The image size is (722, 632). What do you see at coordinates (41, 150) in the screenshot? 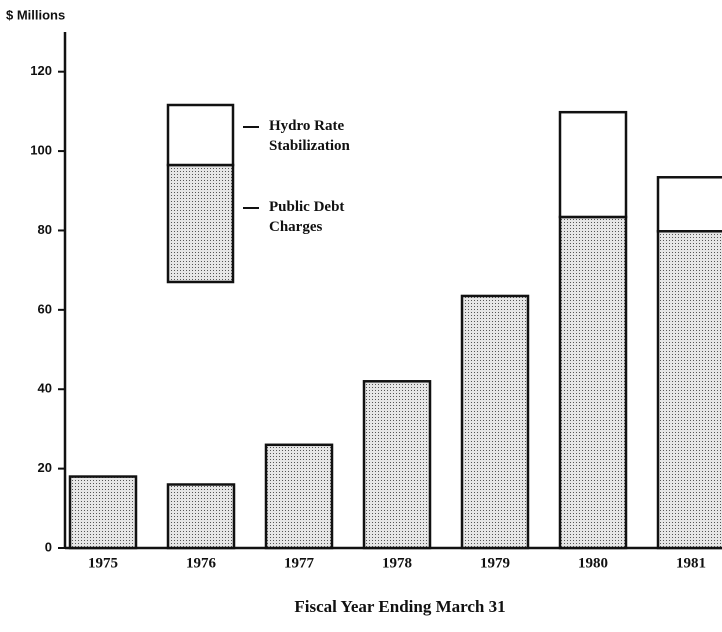
I see `y-tick-label: 100` at bounding box center [41, 150].